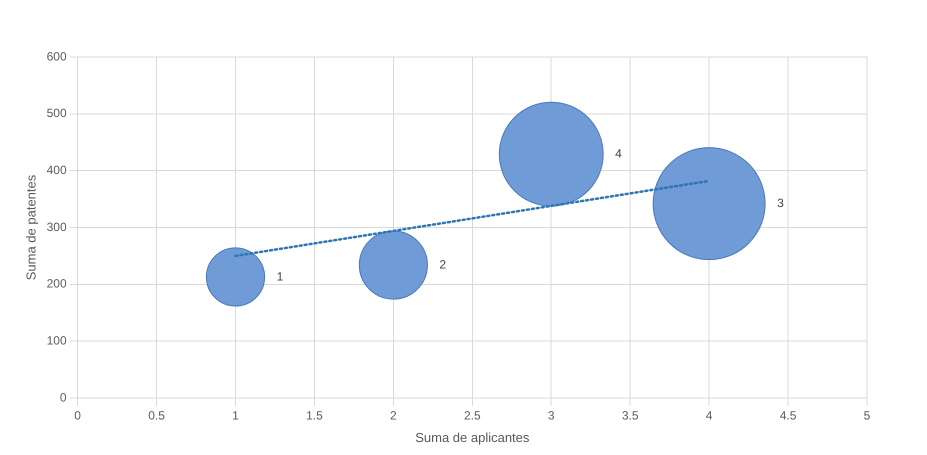  Describe the element at coordinates (709, 415) in the screenshot. I see `x-tick-label: 4` at that location.